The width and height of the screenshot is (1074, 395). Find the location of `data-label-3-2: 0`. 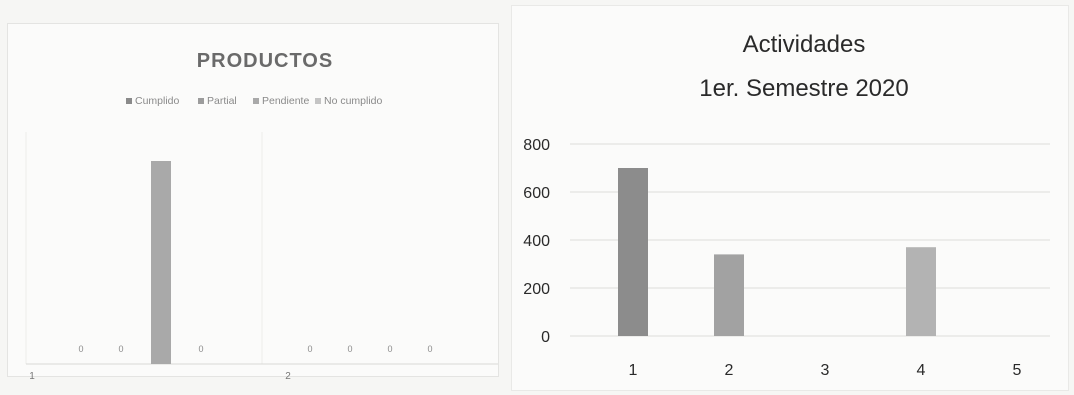

data-label-3-2: 0 is located at coordinates (389, 349).